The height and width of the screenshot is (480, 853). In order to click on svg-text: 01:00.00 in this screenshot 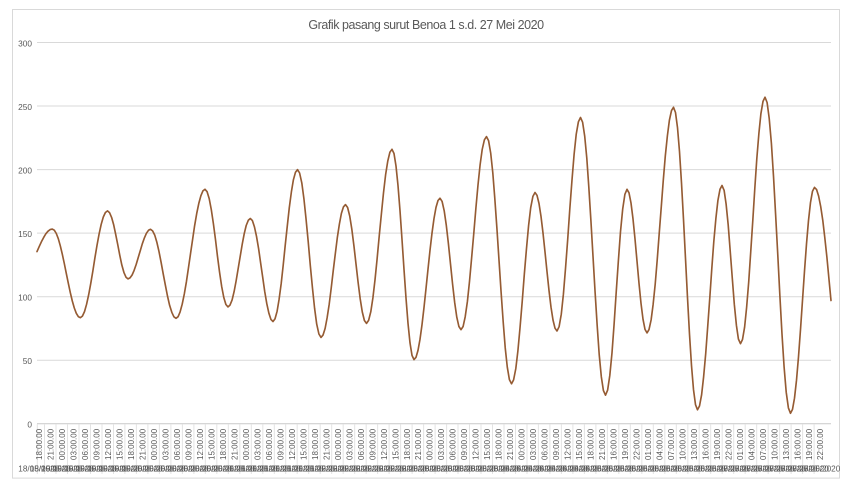, I will do `click(648, 444)`.